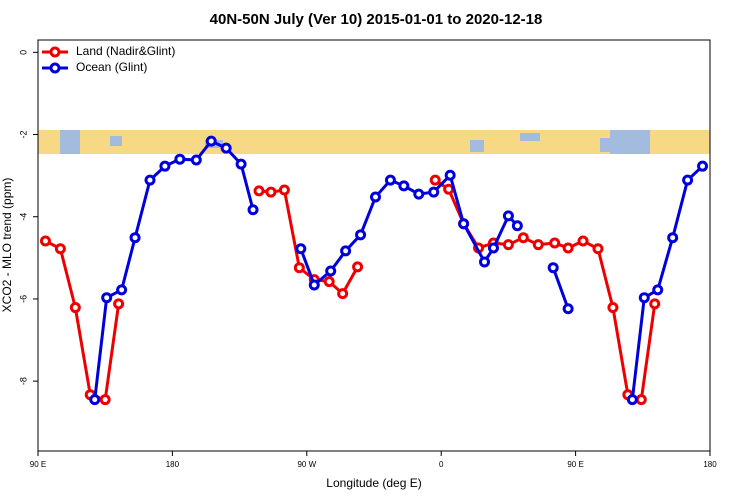 Image resolution: width=750 pixels, height=500 pixels. I want to click on legend-label: Land (Nadir&Glint), so click(125, 51).